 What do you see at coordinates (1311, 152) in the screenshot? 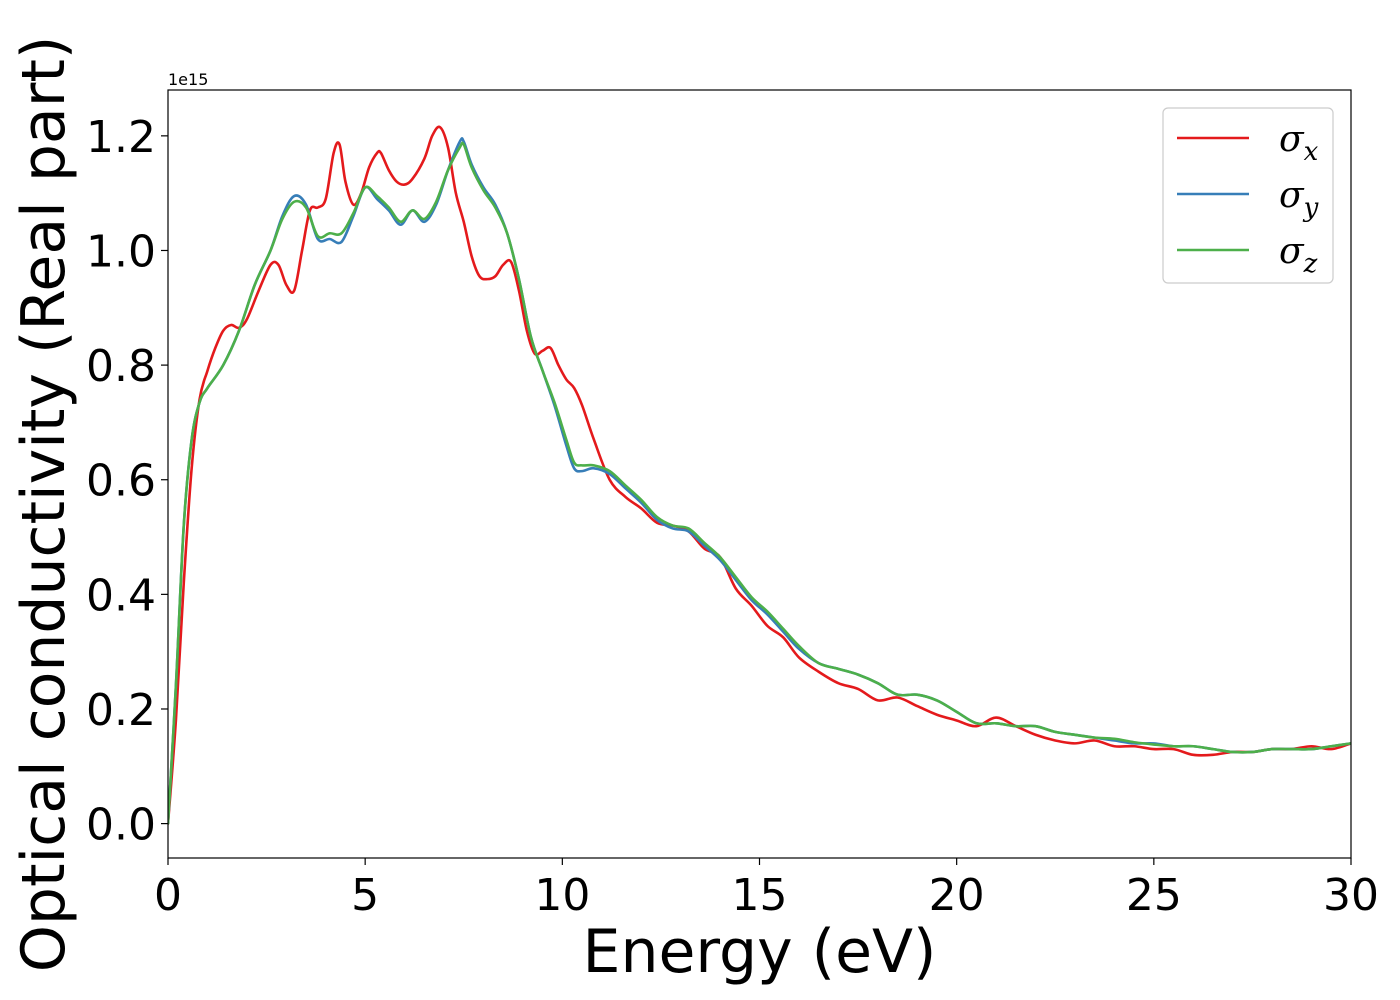
I see `legend-subscript: x` at bounding box center [1311, 152].